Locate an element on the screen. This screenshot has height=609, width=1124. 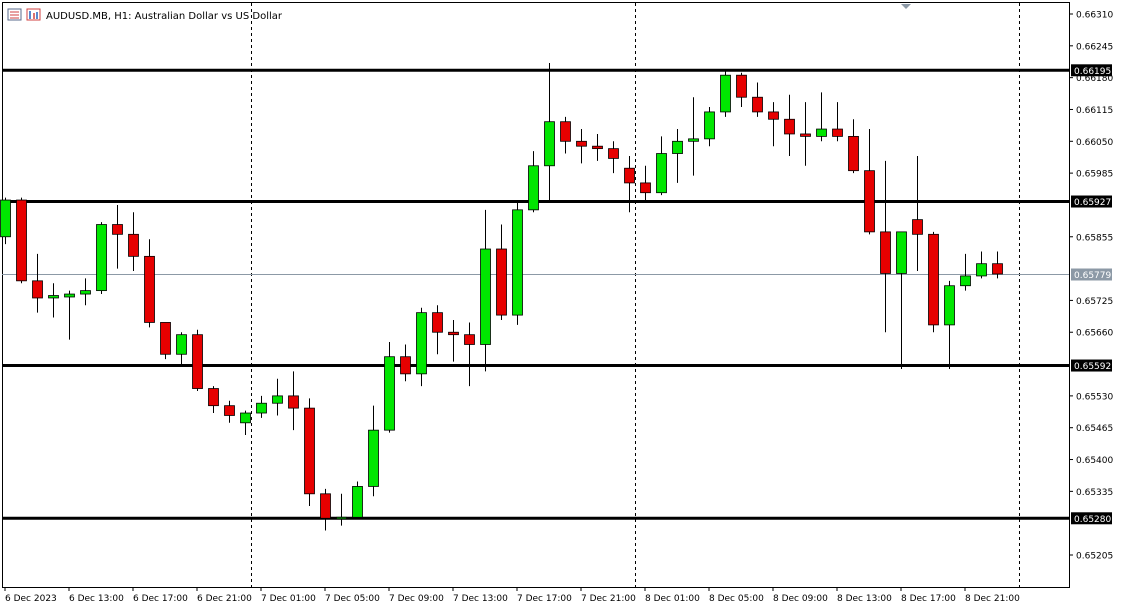
bid-price-box is located at coordinates (1091, 274).